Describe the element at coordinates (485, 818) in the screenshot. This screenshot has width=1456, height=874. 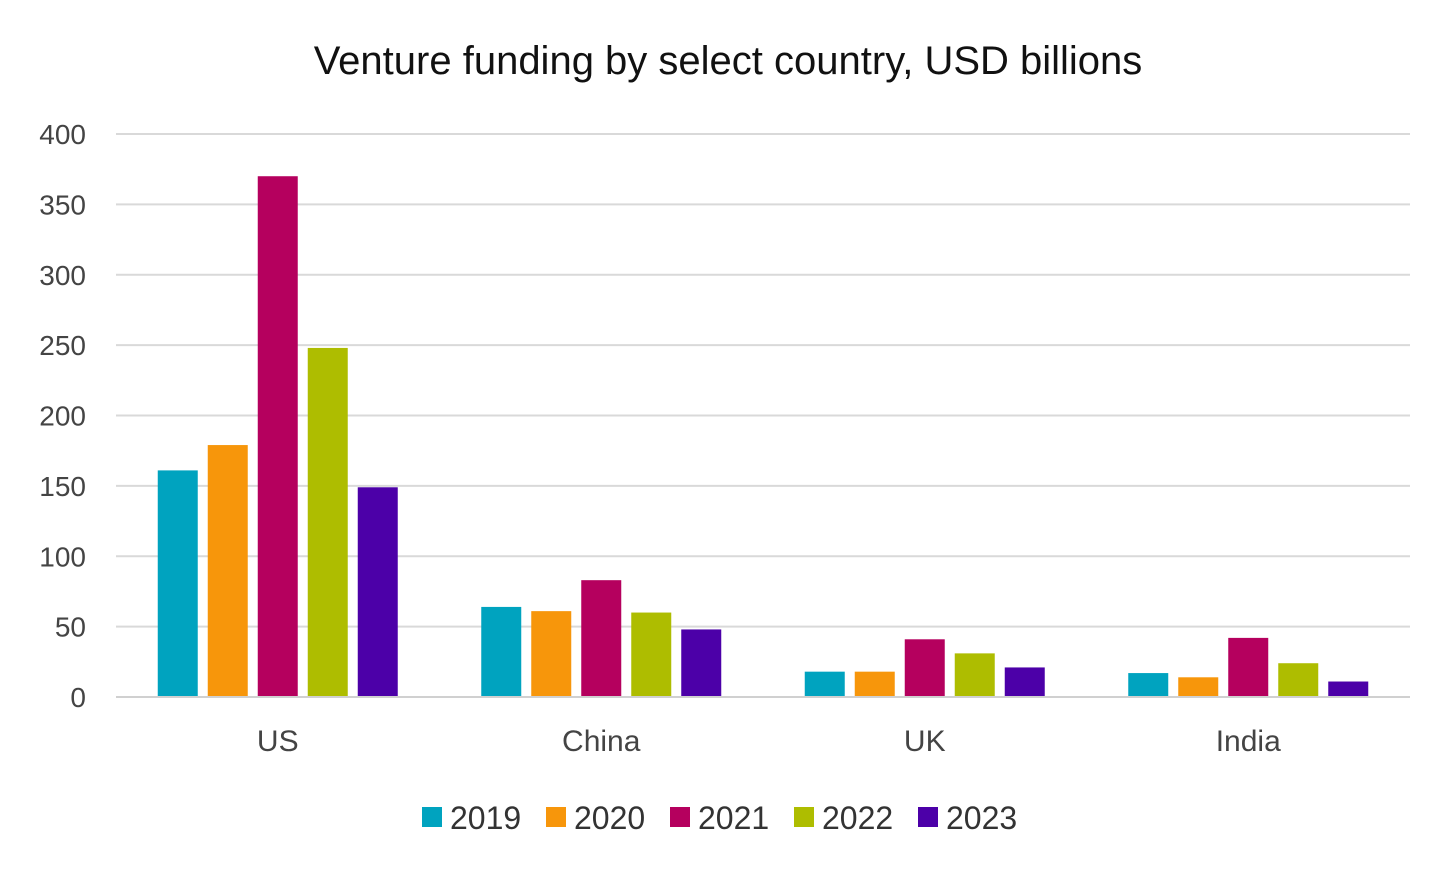
I see `legend-label: 2019` at that location.